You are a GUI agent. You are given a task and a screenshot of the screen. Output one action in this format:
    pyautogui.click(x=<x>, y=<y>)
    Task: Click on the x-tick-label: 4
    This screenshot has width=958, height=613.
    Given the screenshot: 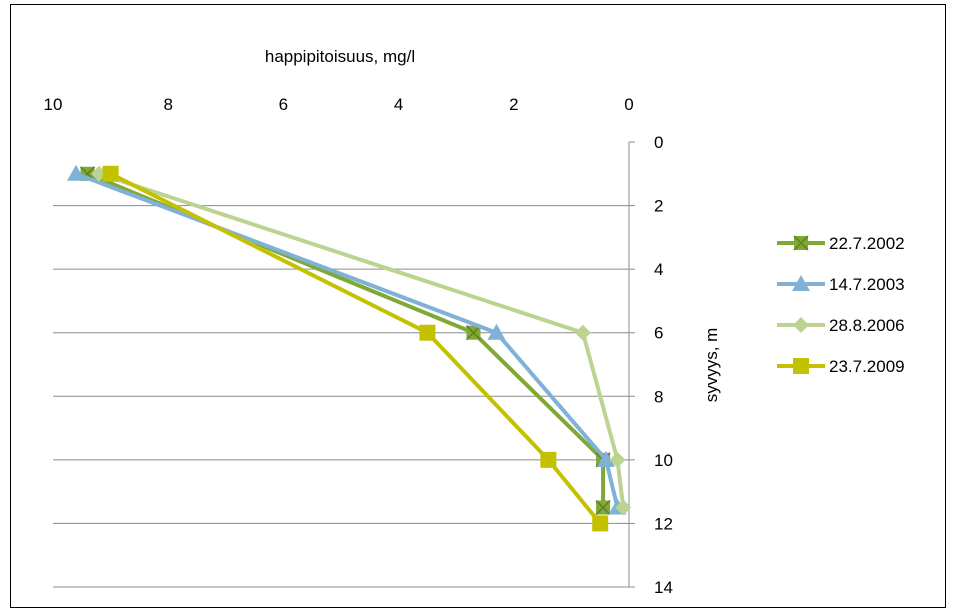 What is the action you would take?
    pyautogui.click(x=398, y=104)
    